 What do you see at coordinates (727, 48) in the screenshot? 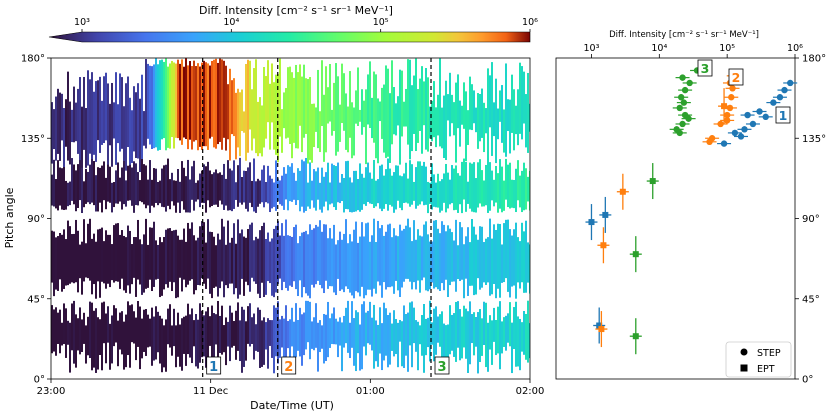
I see `right-x-tick-label: 10⁵` at bounding box center [727, 48].